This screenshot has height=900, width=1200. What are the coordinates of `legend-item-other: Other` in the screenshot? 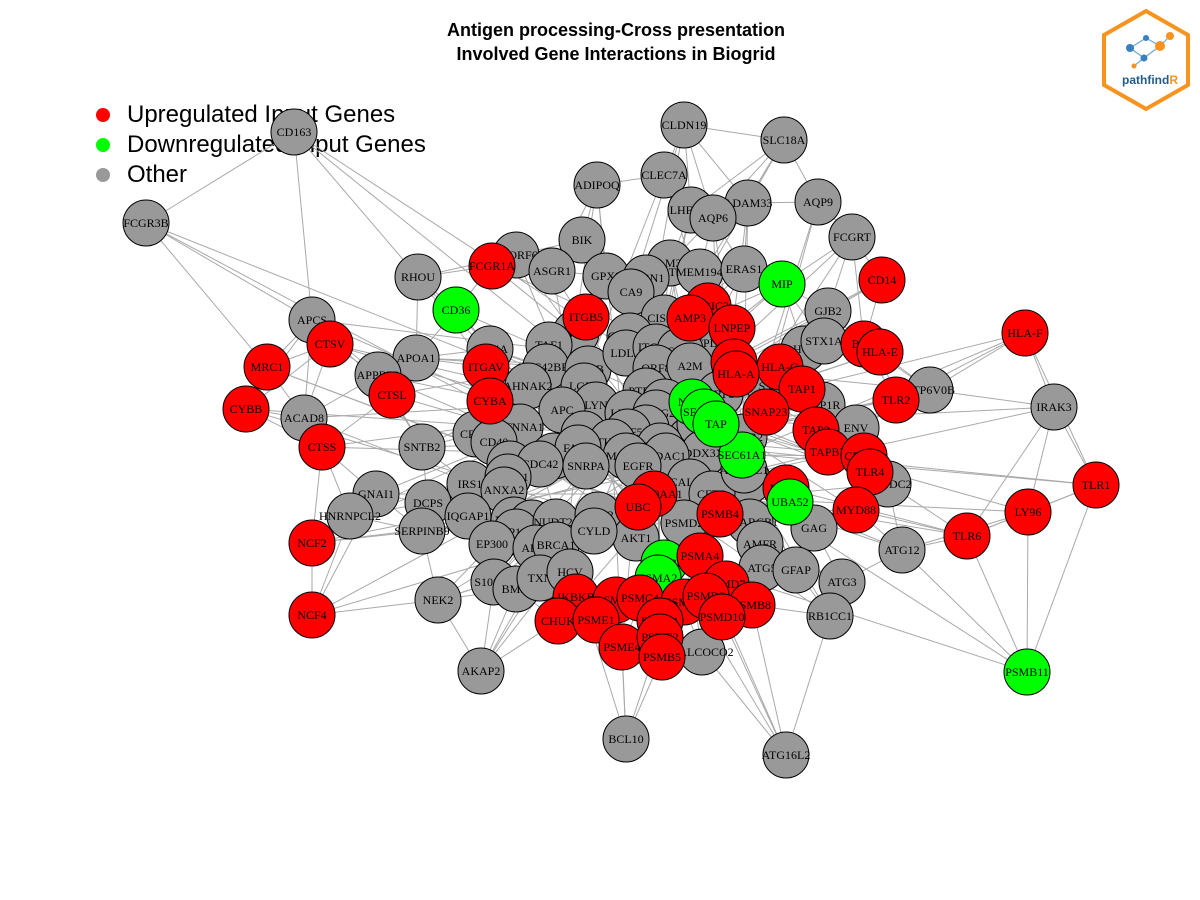 It's located at (261, 175).